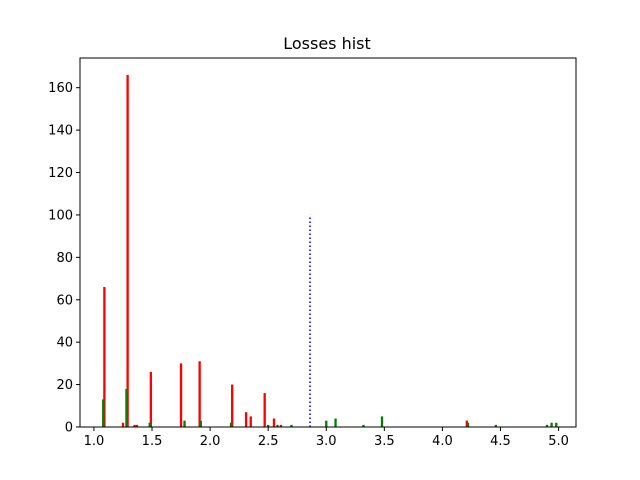 This screenshot has height=480, width=640. I want to click on y-axis: 0 20 40 60 80 100 120 140 160, so click(64, 258).